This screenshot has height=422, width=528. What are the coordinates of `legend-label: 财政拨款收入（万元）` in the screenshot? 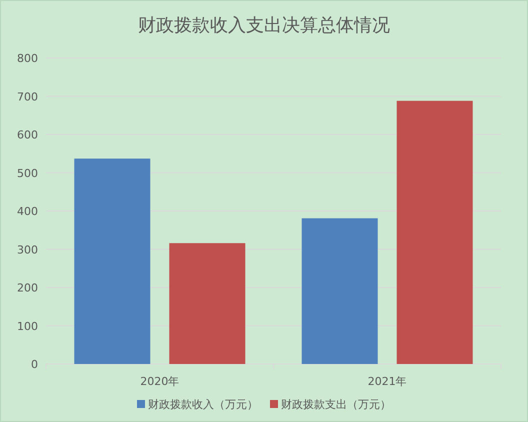 It's located at (203, 404).